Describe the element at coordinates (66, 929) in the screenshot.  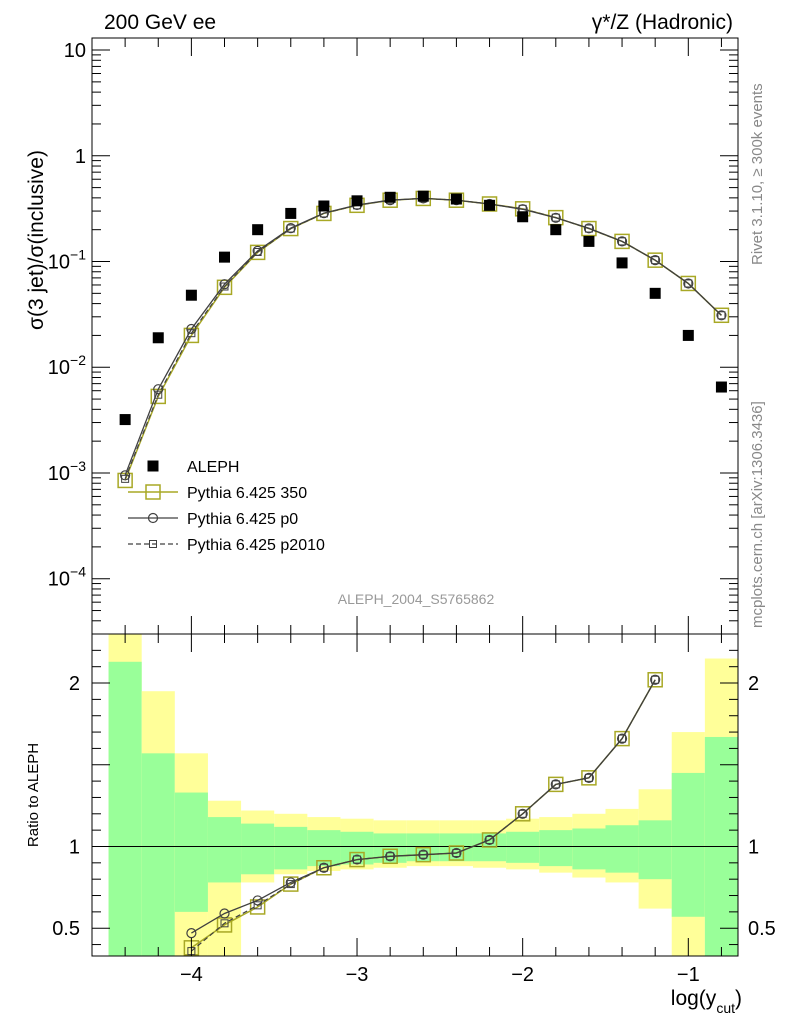
I see `bottom-y-tick-label-left: 0.5` at that location.